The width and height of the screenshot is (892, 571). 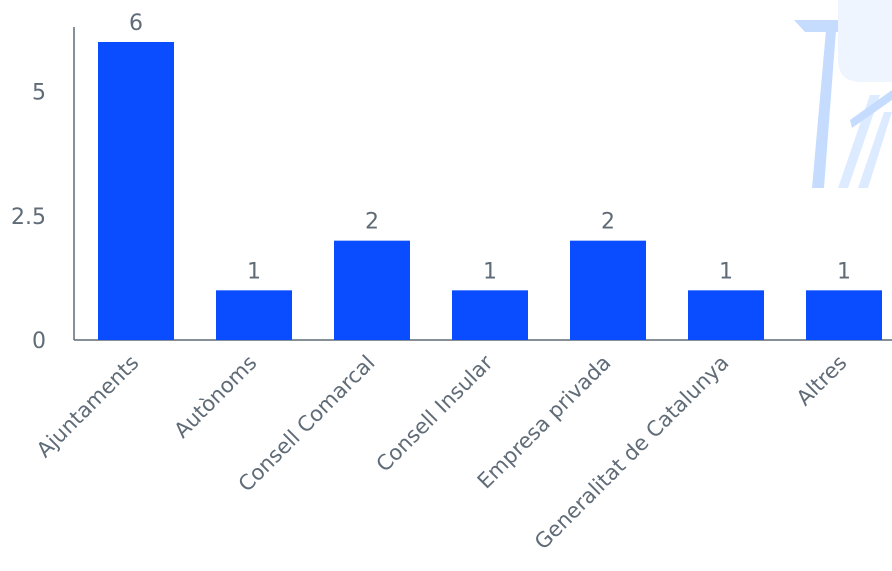 I want to click on y-tick-label: 2.5, so click(x=28, y=217).